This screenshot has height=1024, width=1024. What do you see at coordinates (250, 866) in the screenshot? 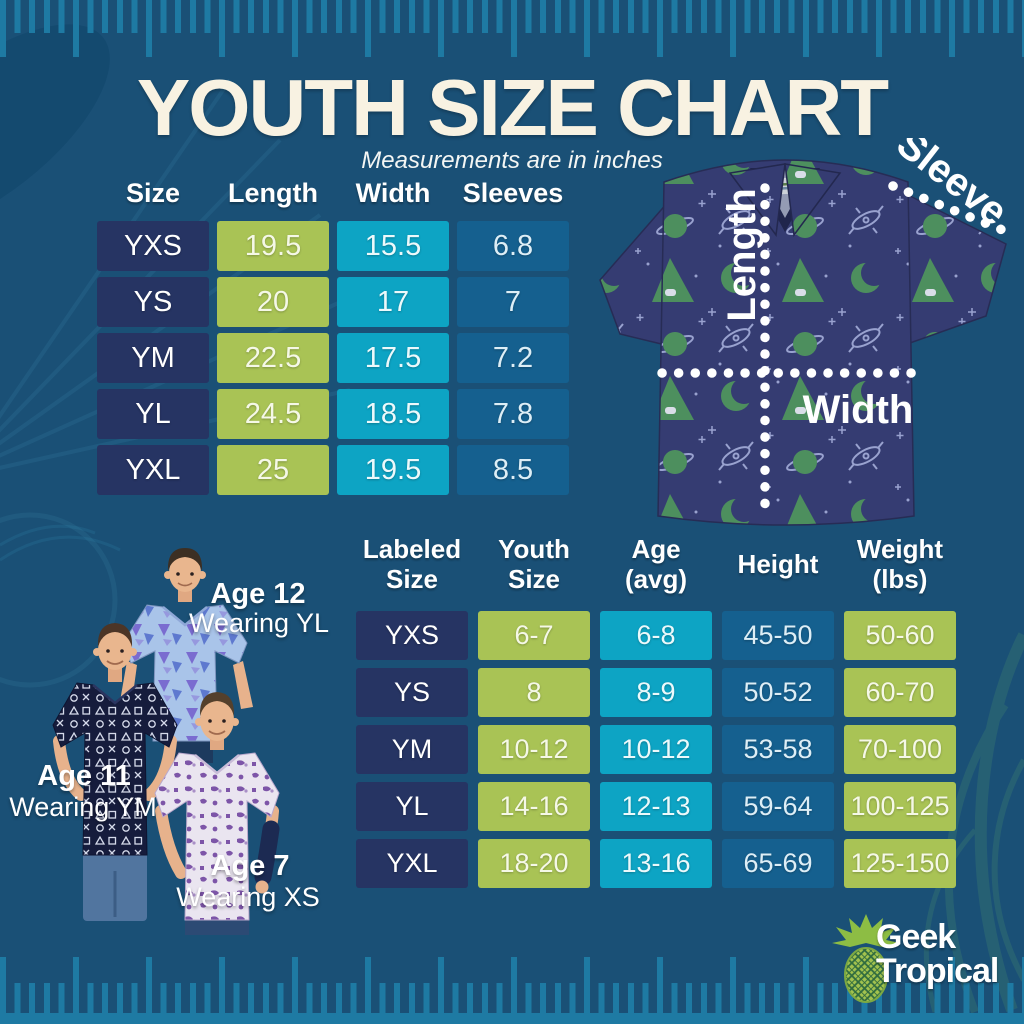
I see `model-age-label: Age 7` at bounding box center [250, 866].